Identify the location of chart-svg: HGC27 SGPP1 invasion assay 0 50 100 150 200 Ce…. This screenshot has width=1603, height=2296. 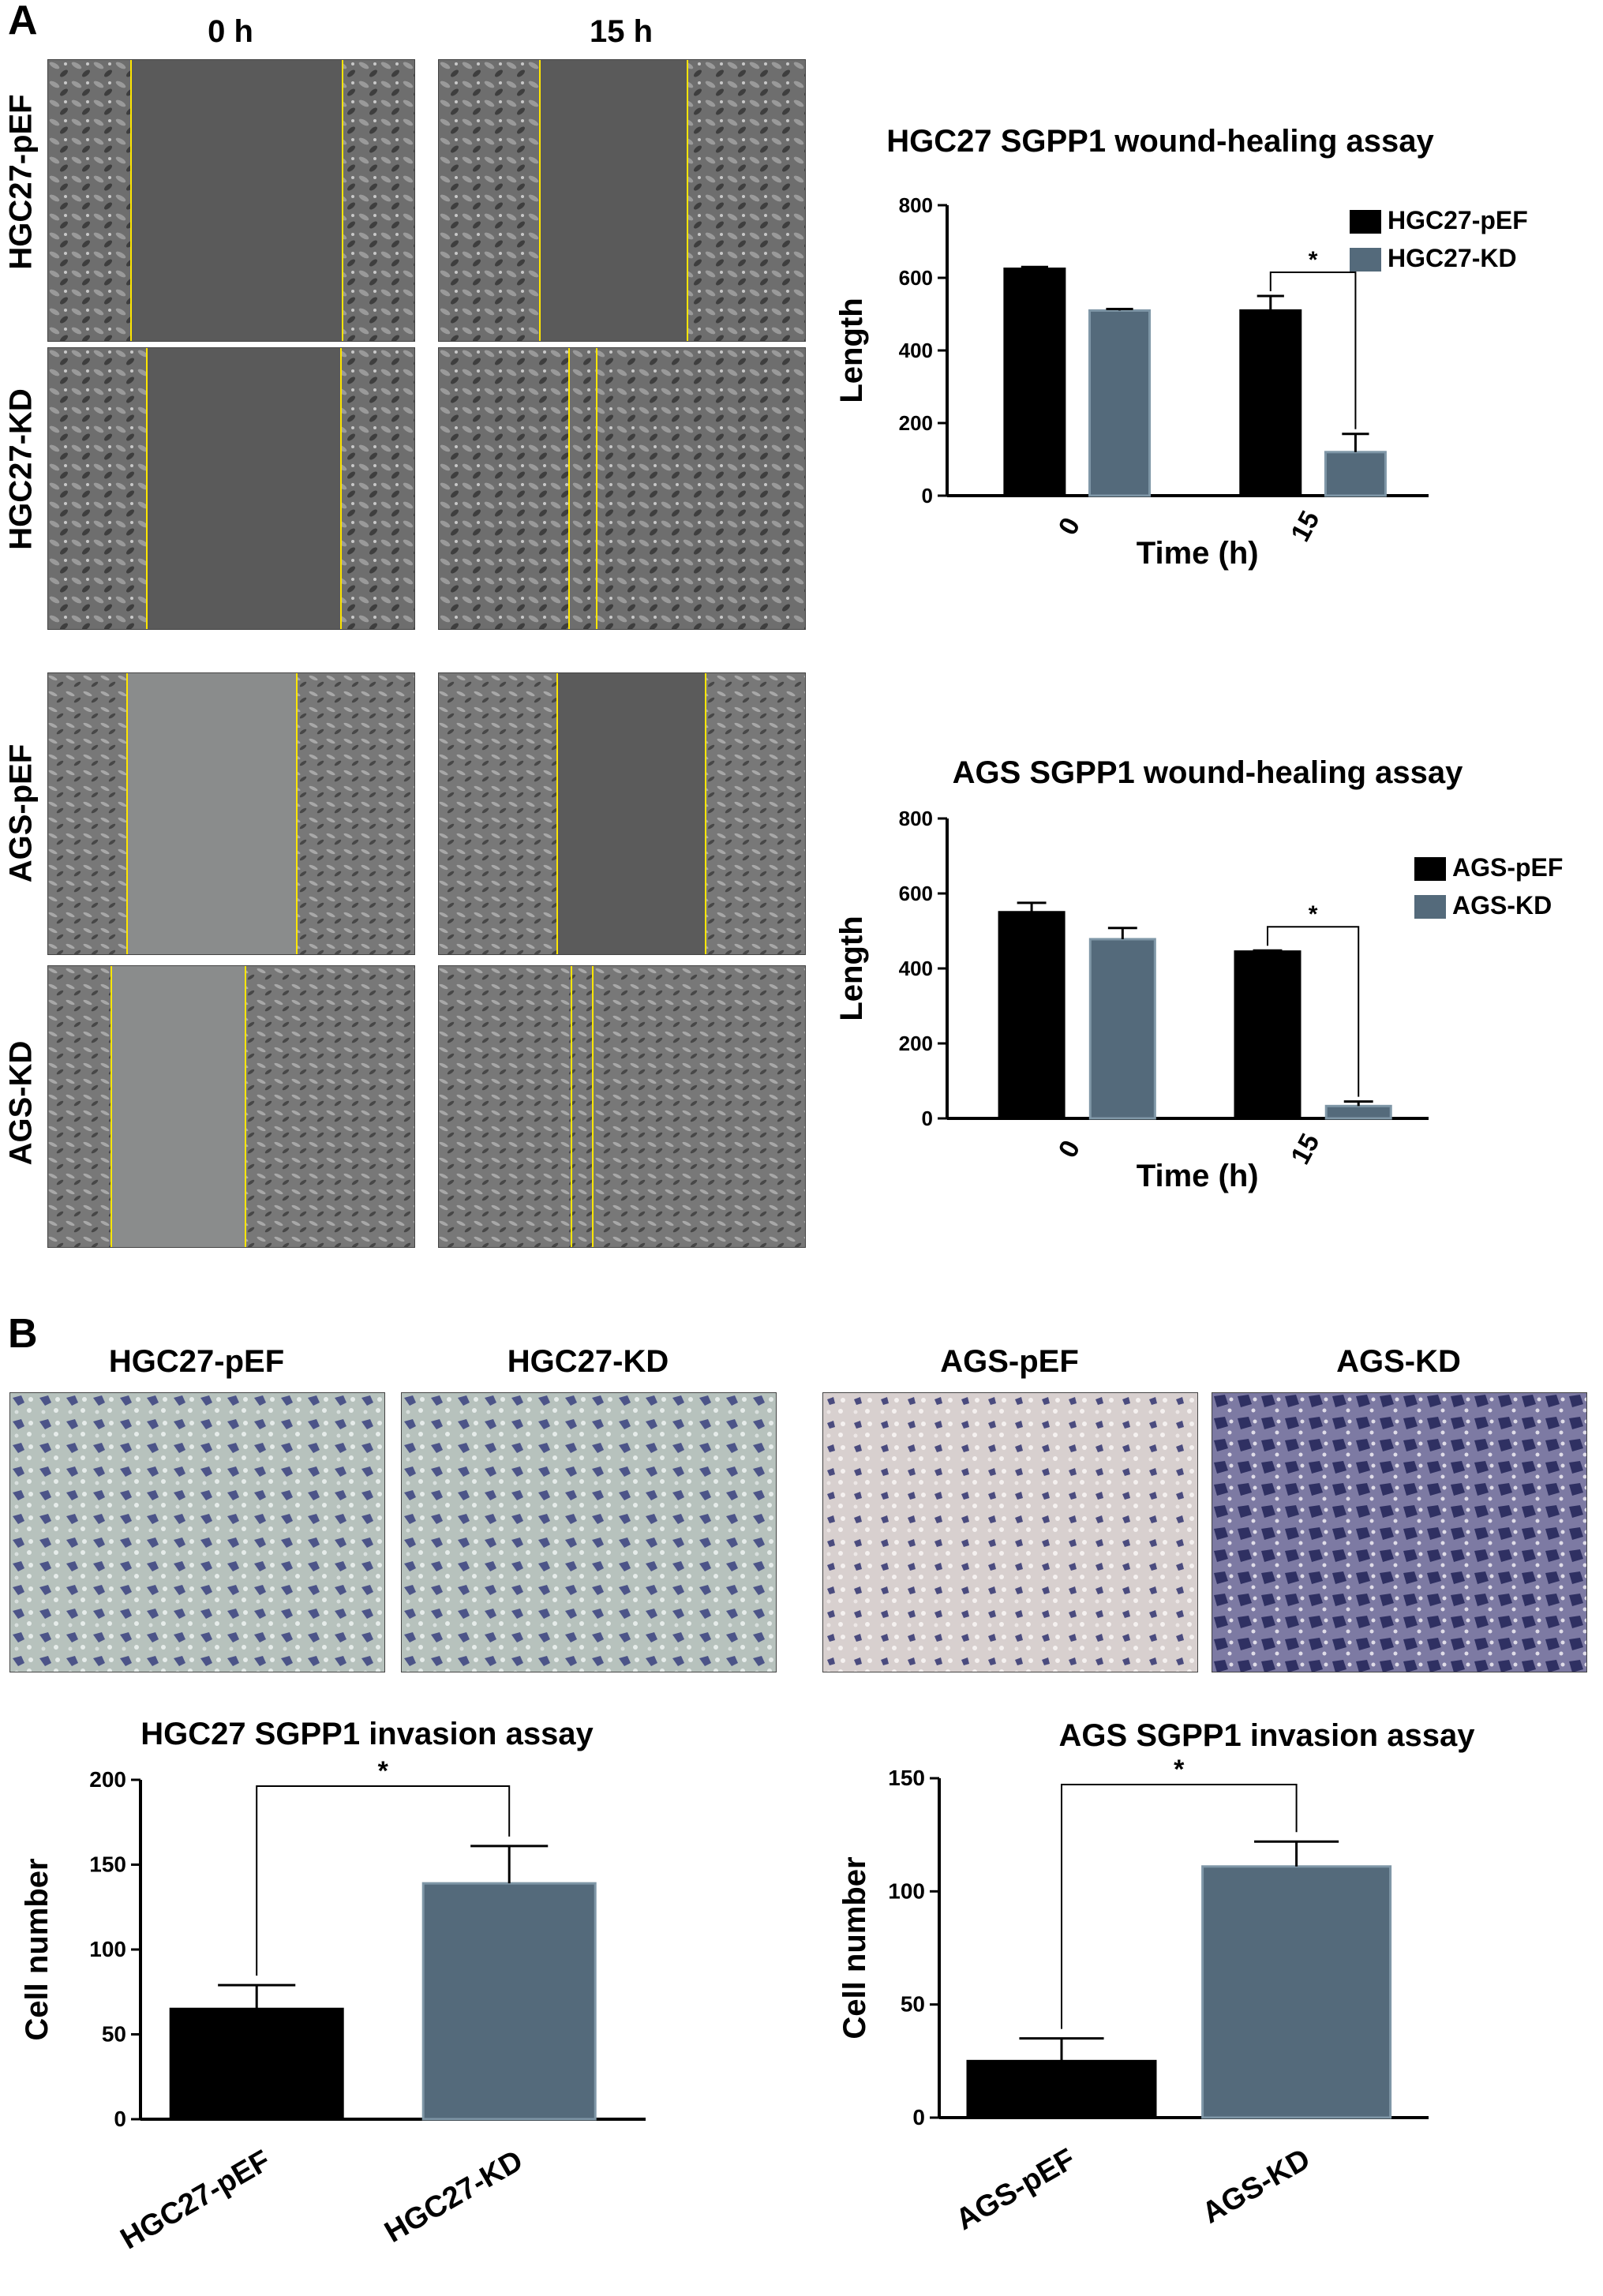
(333, 1986).